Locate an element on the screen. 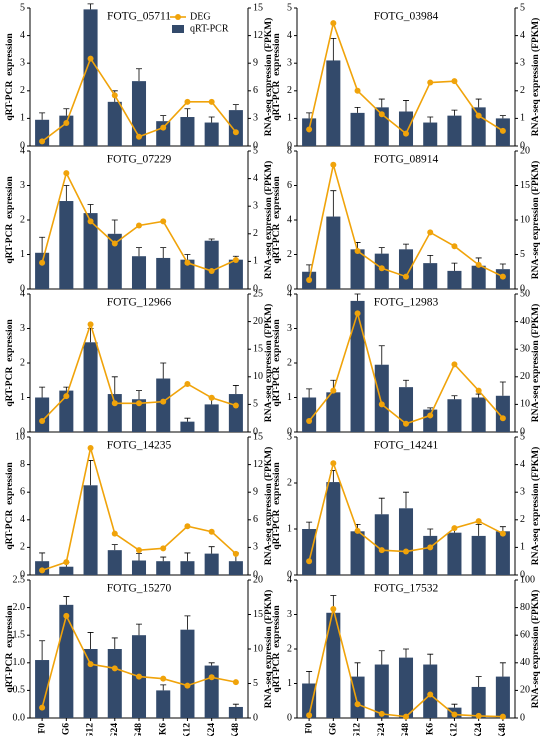  y2-tick-label: 3 is located at coordinates (255, 118).